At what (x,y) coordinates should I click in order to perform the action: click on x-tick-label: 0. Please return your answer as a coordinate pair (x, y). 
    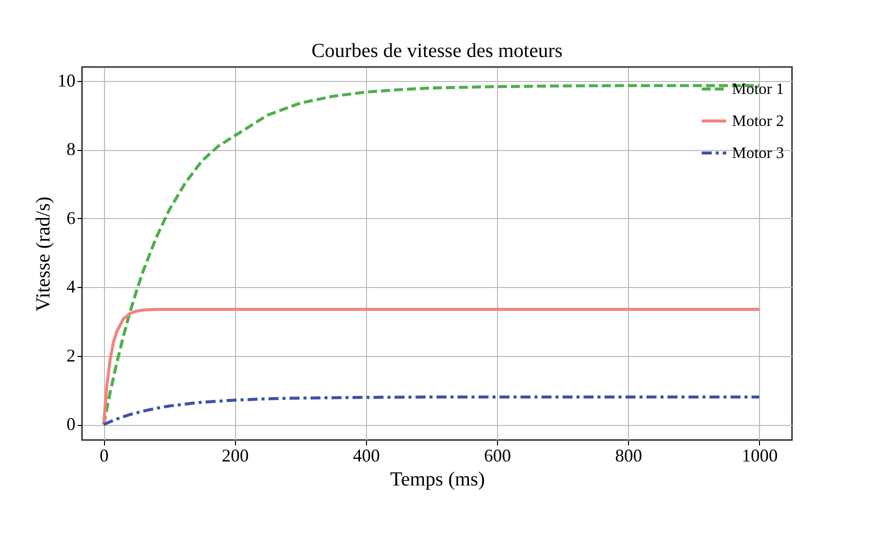
    Looking at the image, I should click on (104, 456).